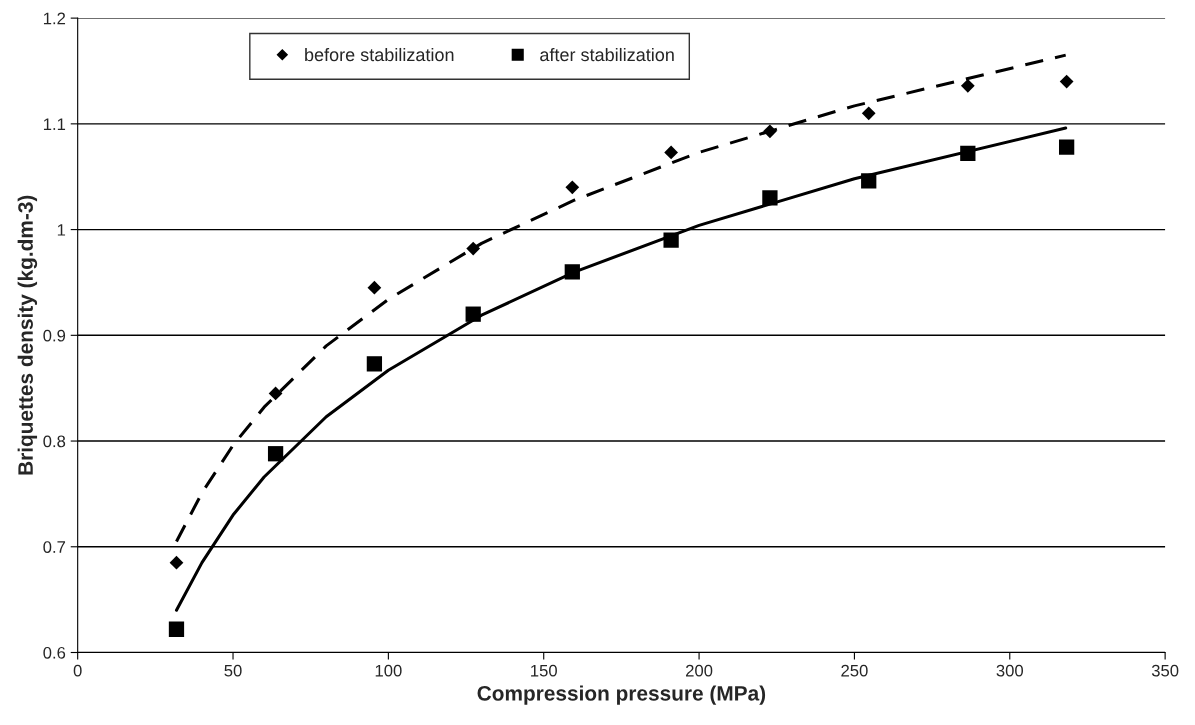 The height and width of the screenshot is (725, 1195). Describe the element at coordinates (27, 335) in the screenshot. I see `y-axis-title: Briquettes density (kg.dm-3)` at that location.